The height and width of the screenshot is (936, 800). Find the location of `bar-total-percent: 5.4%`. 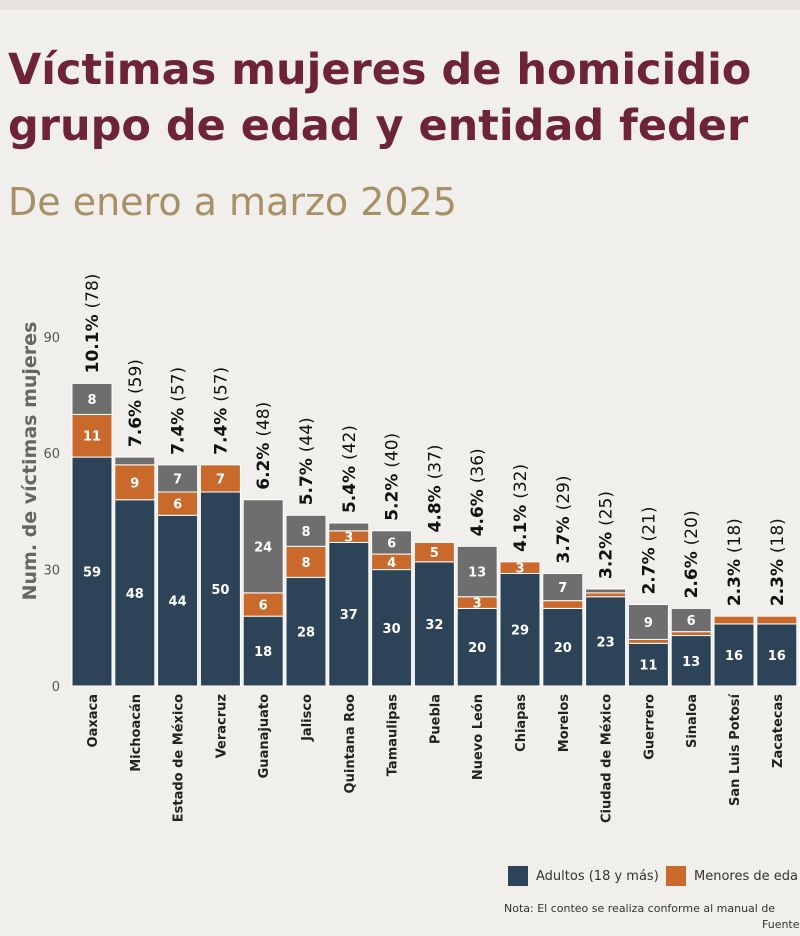

bar-total-percent: 5.4% is located at coordinates (350, 486).